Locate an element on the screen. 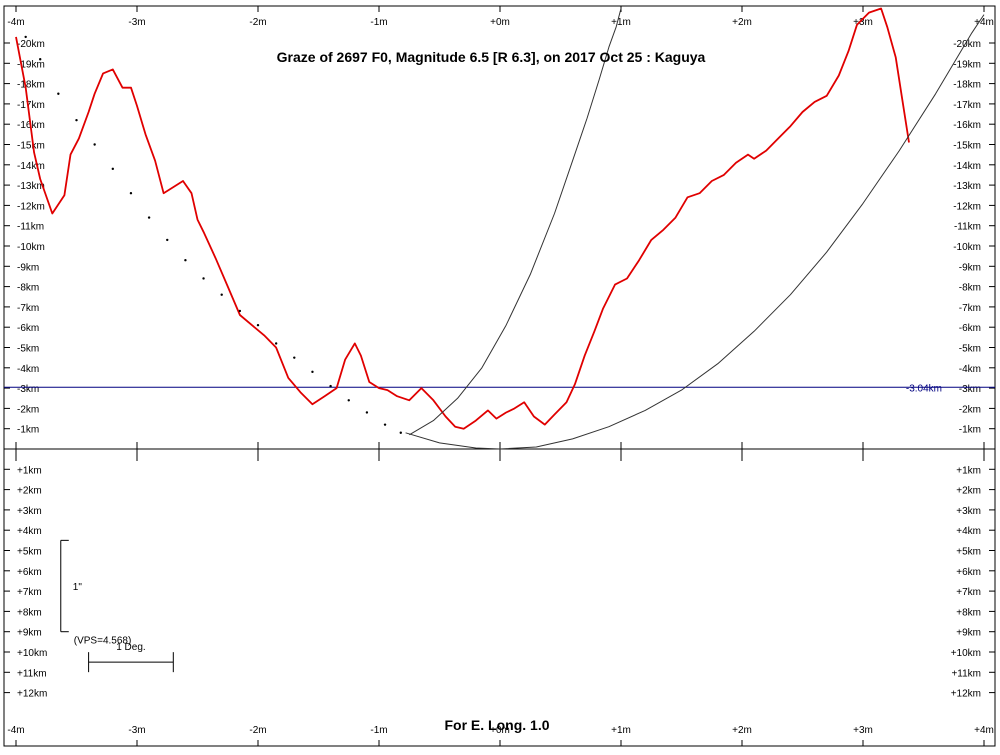 The image size is (1000, 755). y-tick-label-right: +12km is located at coordinates (966, 694).